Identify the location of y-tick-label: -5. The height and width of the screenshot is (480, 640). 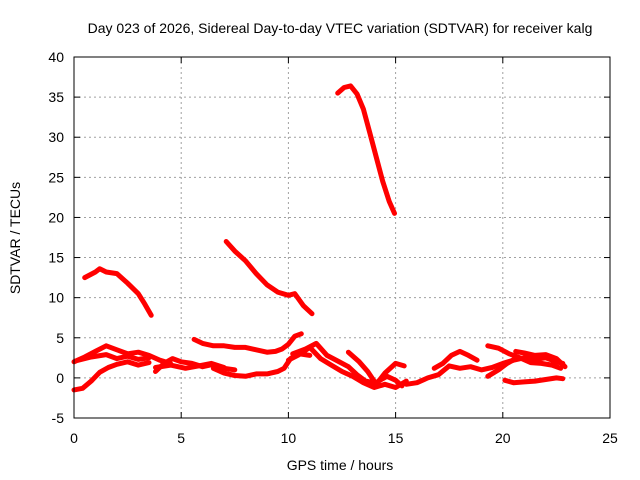
(58, 418).